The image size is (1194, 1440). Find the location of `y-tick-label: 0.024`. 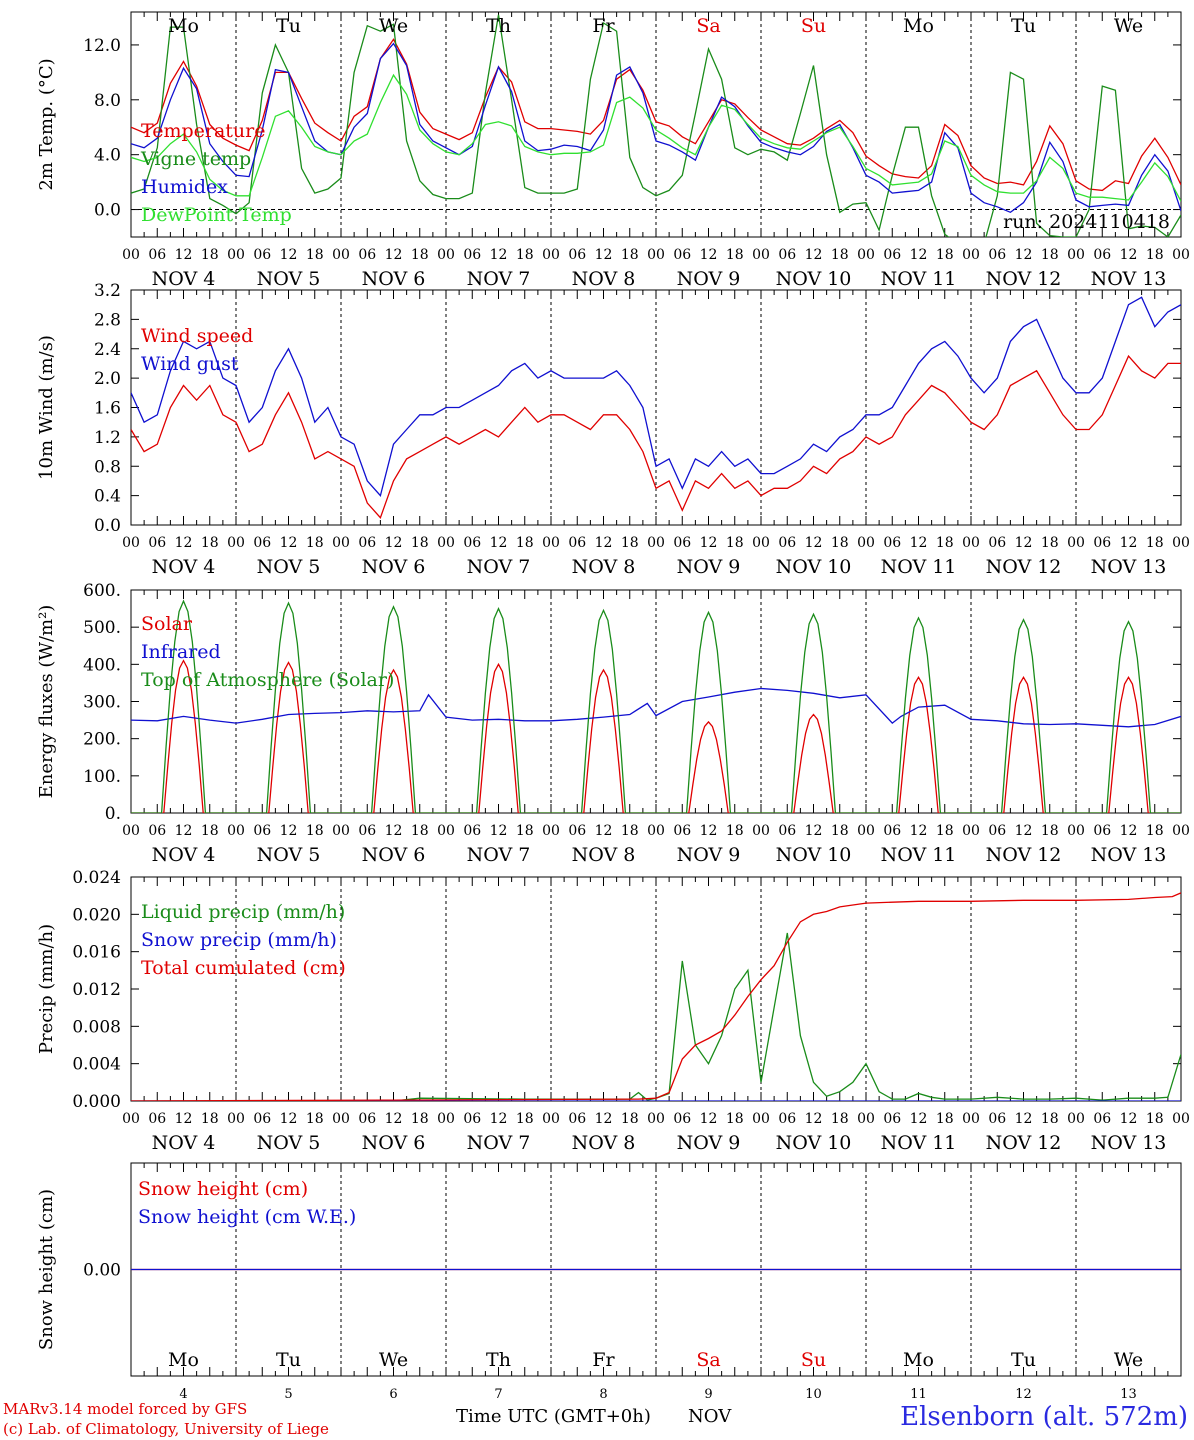

y-tick-label: 0.024 is located at coordinates (96, 878).